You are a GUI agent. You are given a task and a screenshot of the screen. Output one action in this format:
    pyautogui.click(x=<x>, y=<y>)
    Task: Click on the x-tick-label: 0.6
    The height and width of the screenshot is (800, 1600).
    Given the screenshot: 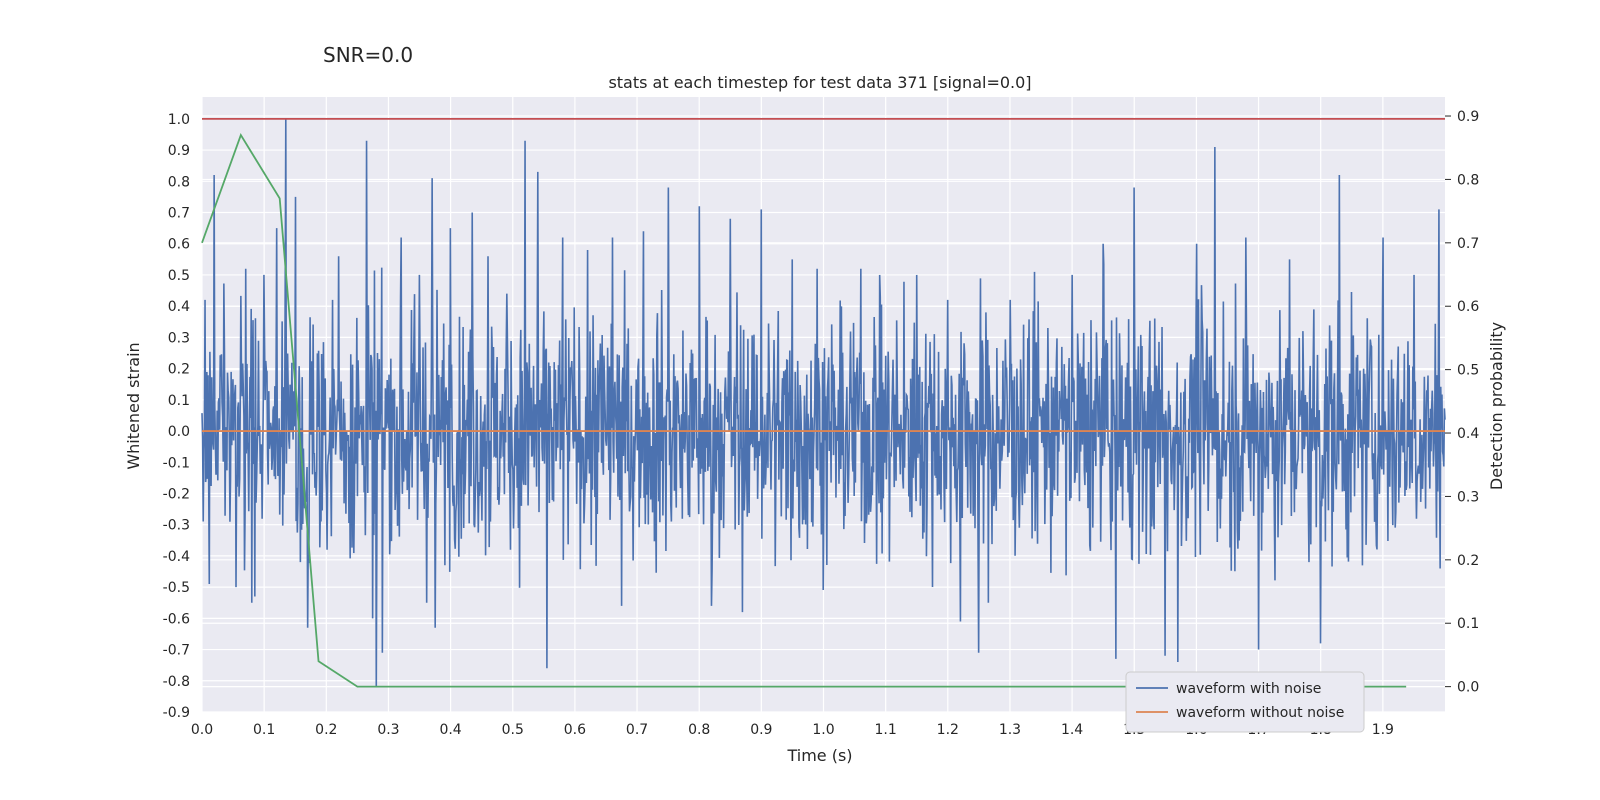 What is the action you would take?
    pyautogui.click(x=575, y=730)
    